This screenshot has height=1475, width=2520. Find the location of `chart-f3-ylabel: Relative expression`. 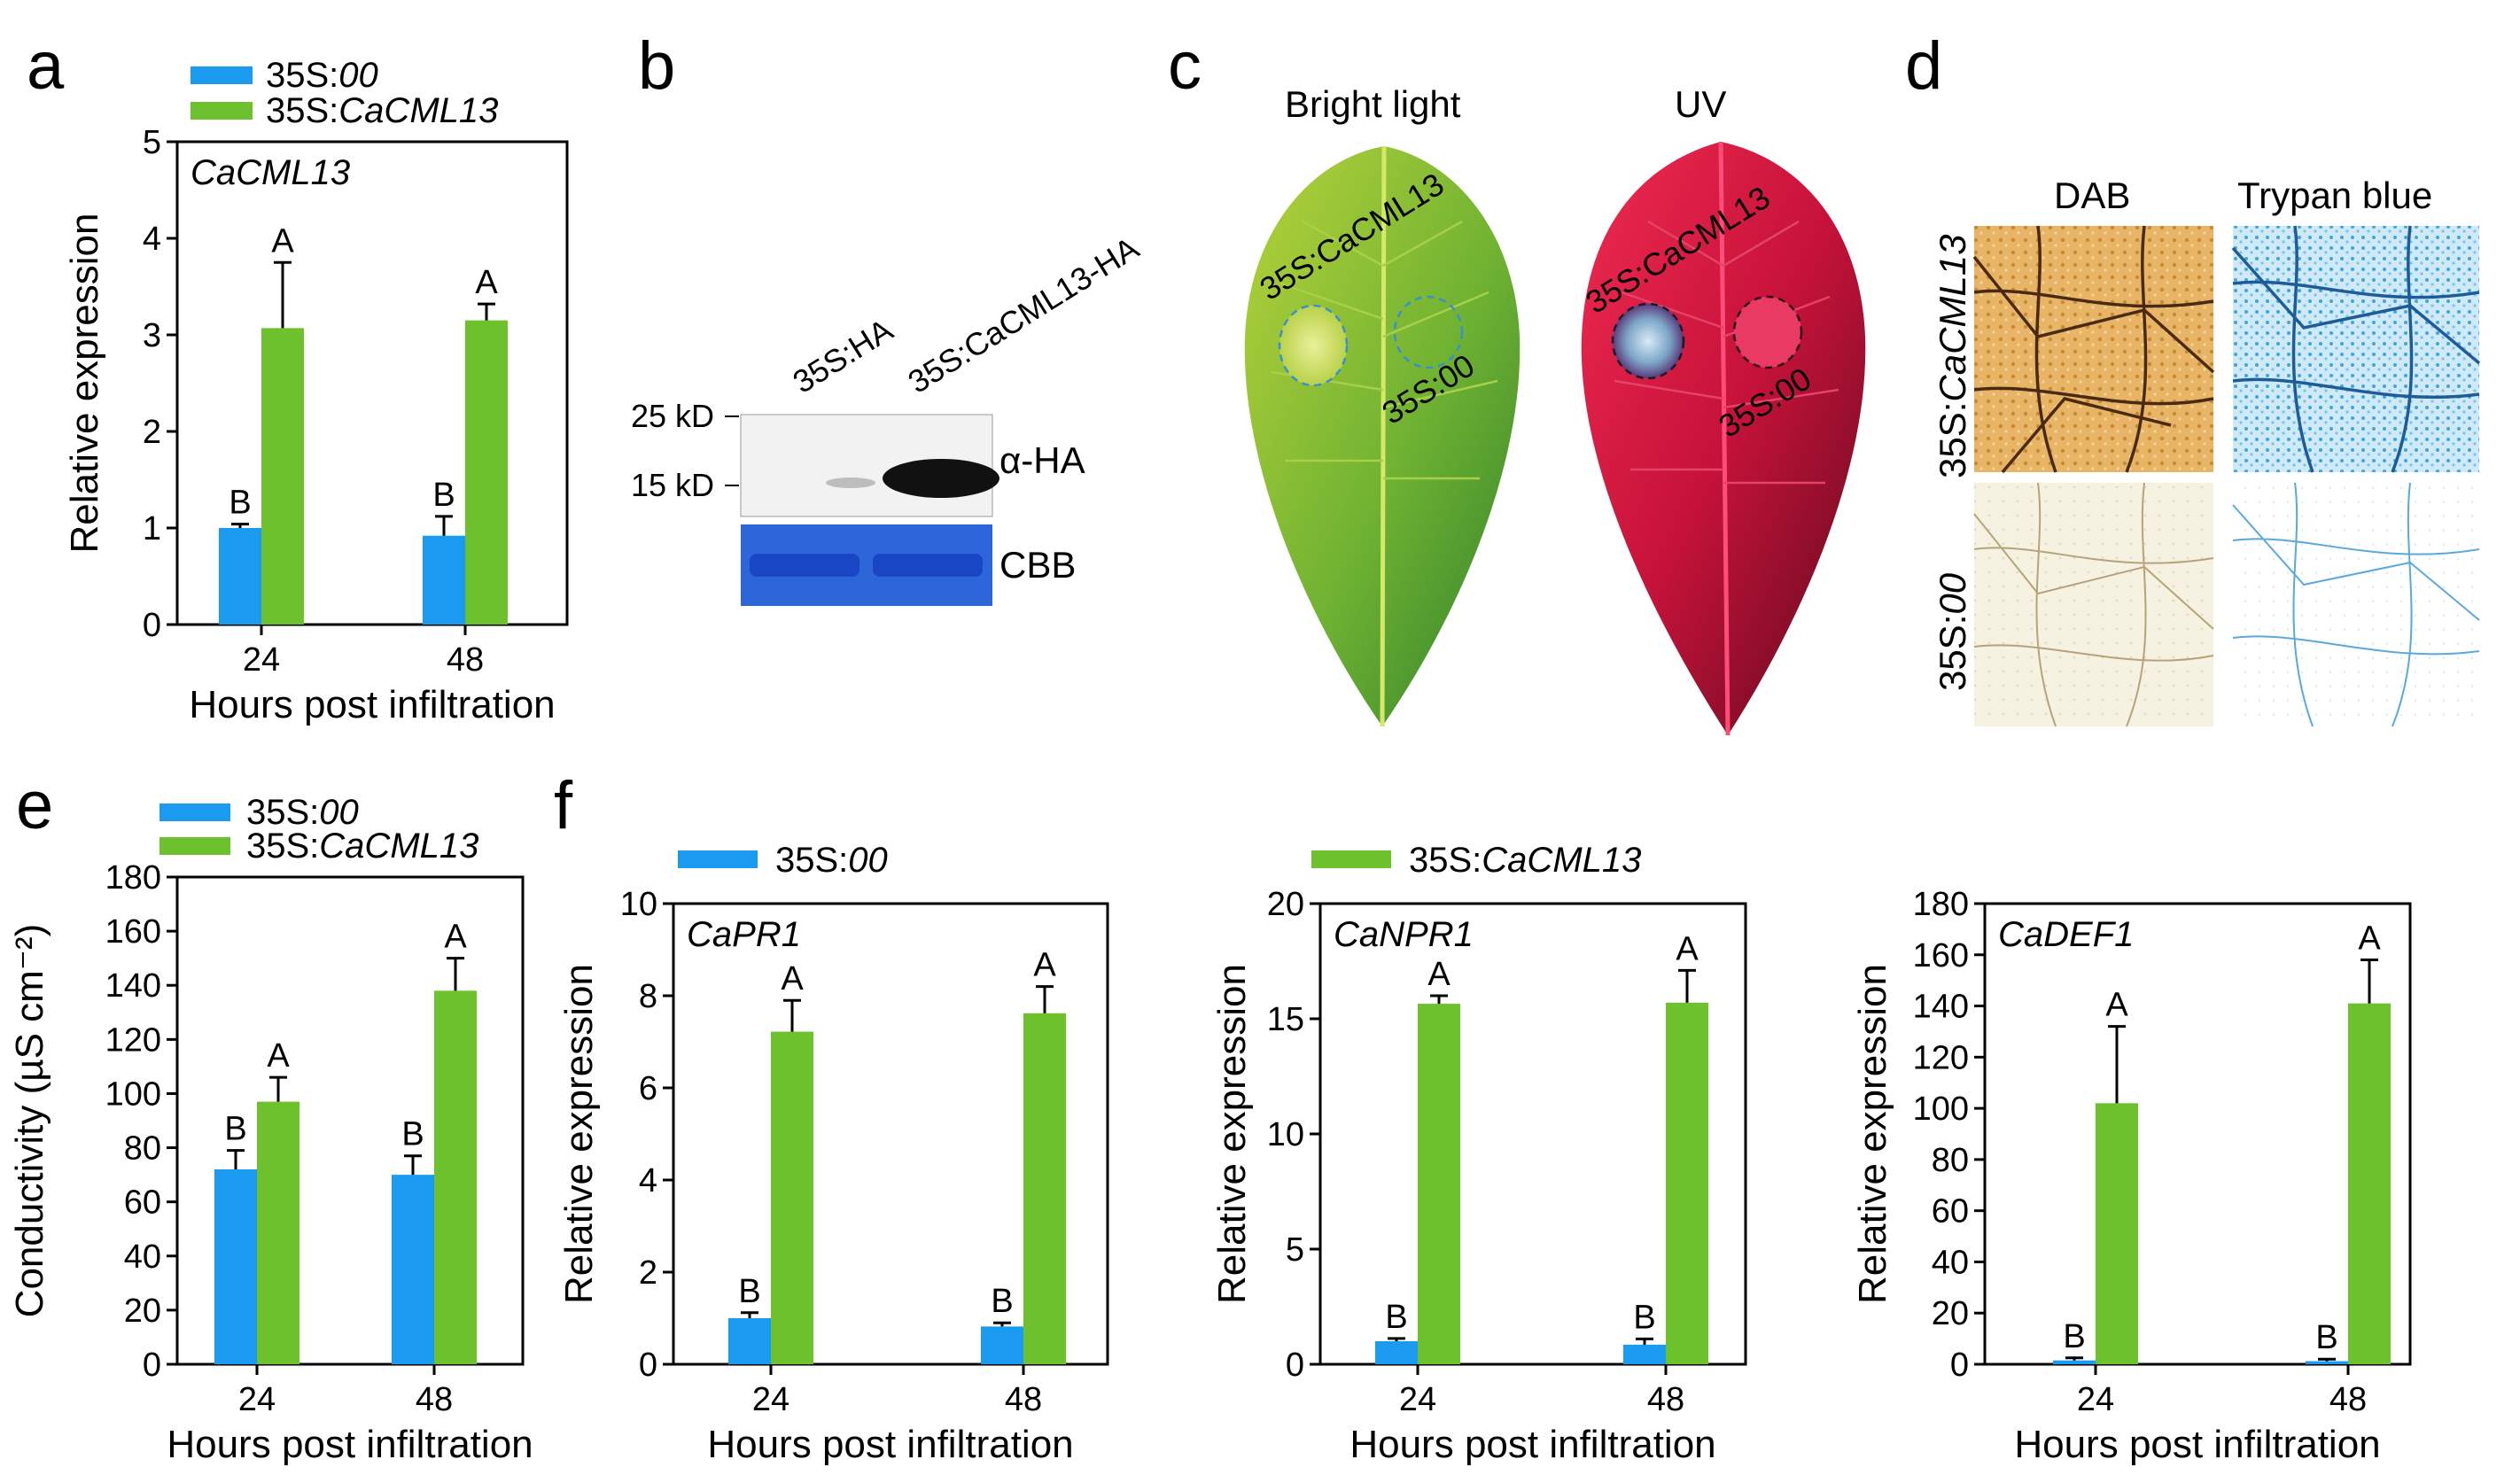

chart-f3-ylabel: Relative expression is located at coordinates (1872, 1134).